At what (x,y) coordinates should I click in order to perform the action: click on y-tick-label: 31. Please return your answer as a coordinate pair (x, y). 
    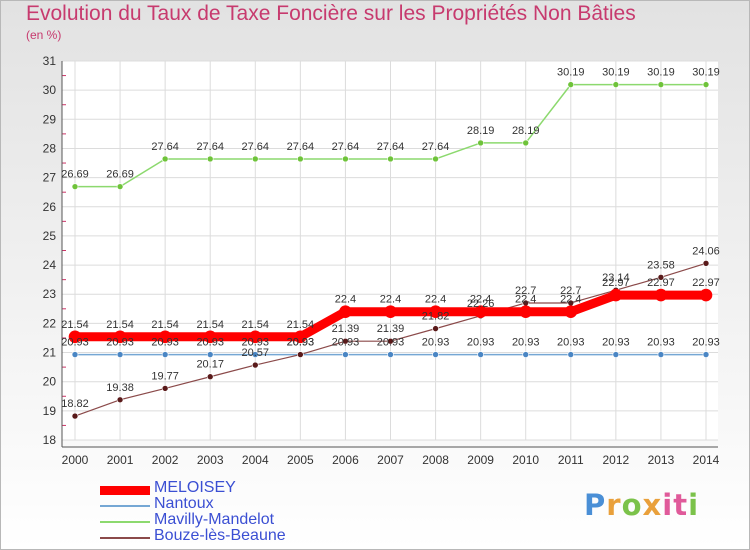
    Looking at the image, I should click on (50, 61).